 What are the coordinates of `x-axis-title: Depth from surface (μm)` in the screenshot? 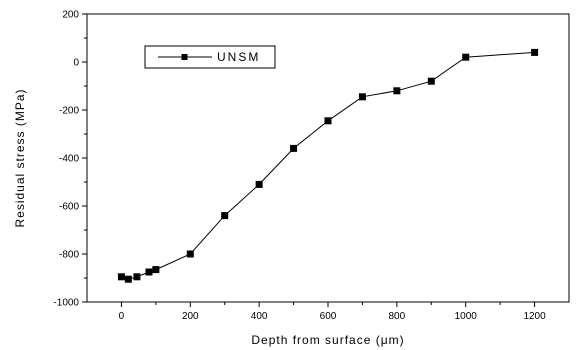 It's located at (327, 340).